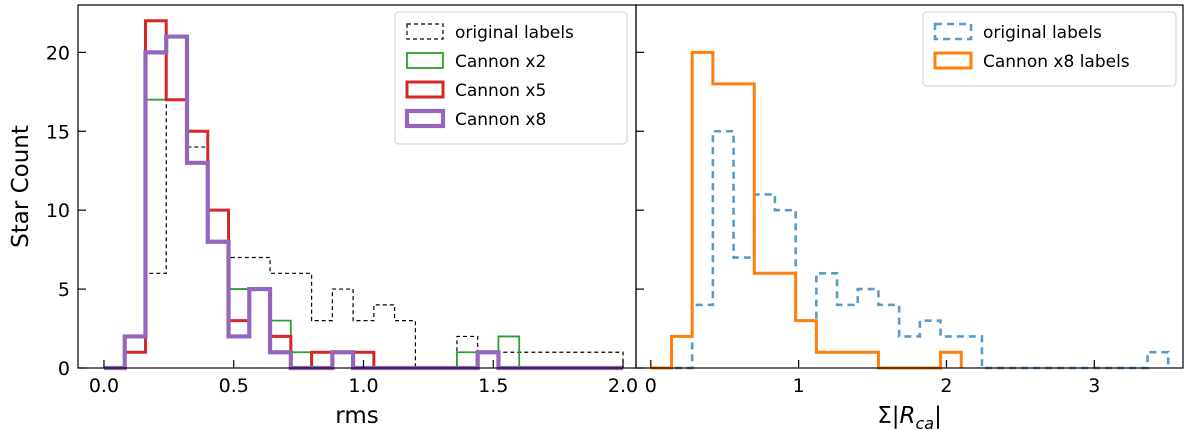 The height and width of the screenshot is (430, 1188). Describe the element at coordinates (909, 416) in the screenshot. I see `x-axis-label: Σ|Rca|` at that location.